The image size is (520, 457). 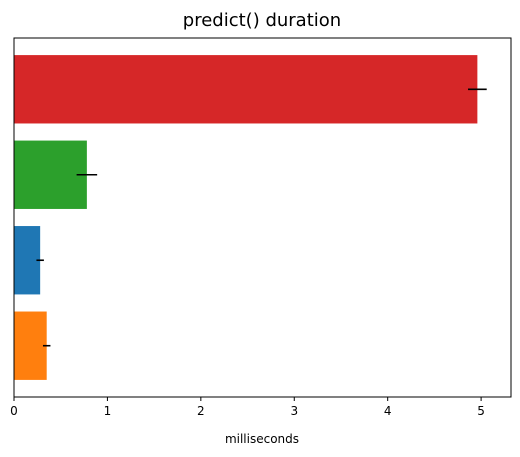 What do you see at coordinates (481, 411) in the screenshot?
I see `x-tick-label-5: 5` at bounding box center [481, 411].